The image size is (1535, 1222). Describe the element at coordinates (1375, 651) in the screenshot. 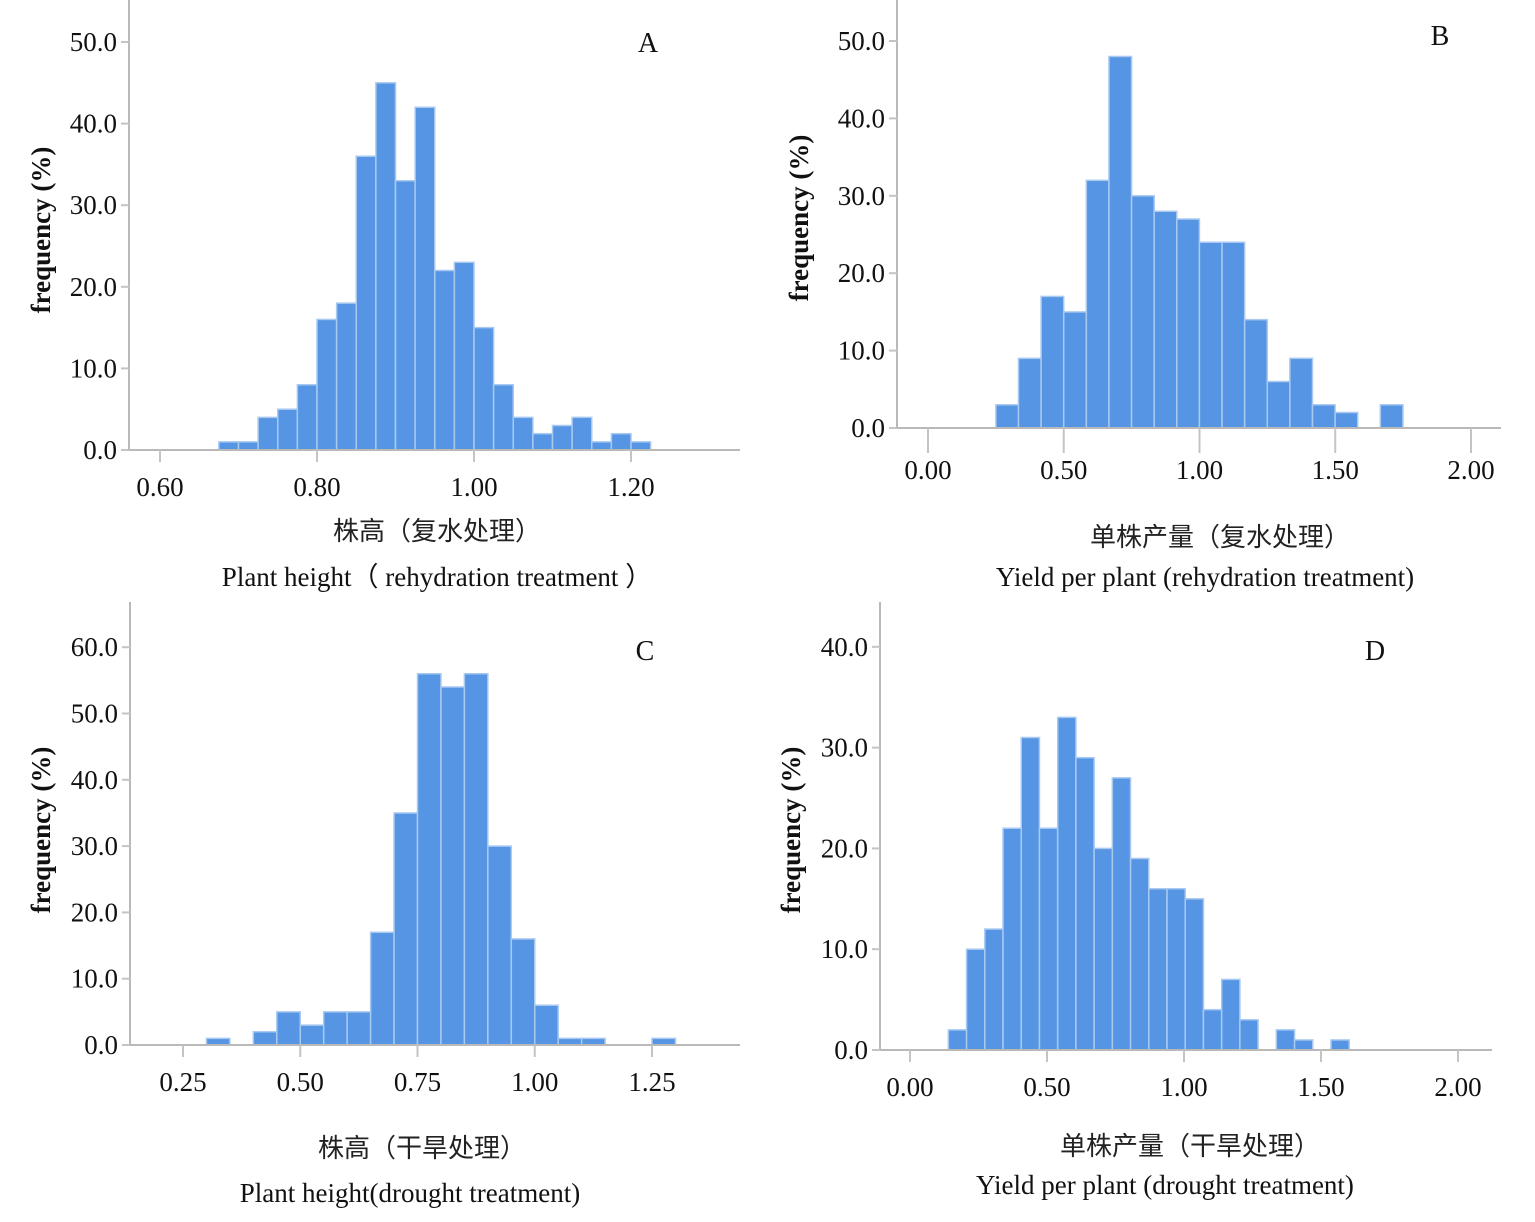

I see `panel-letter: D` at that location.